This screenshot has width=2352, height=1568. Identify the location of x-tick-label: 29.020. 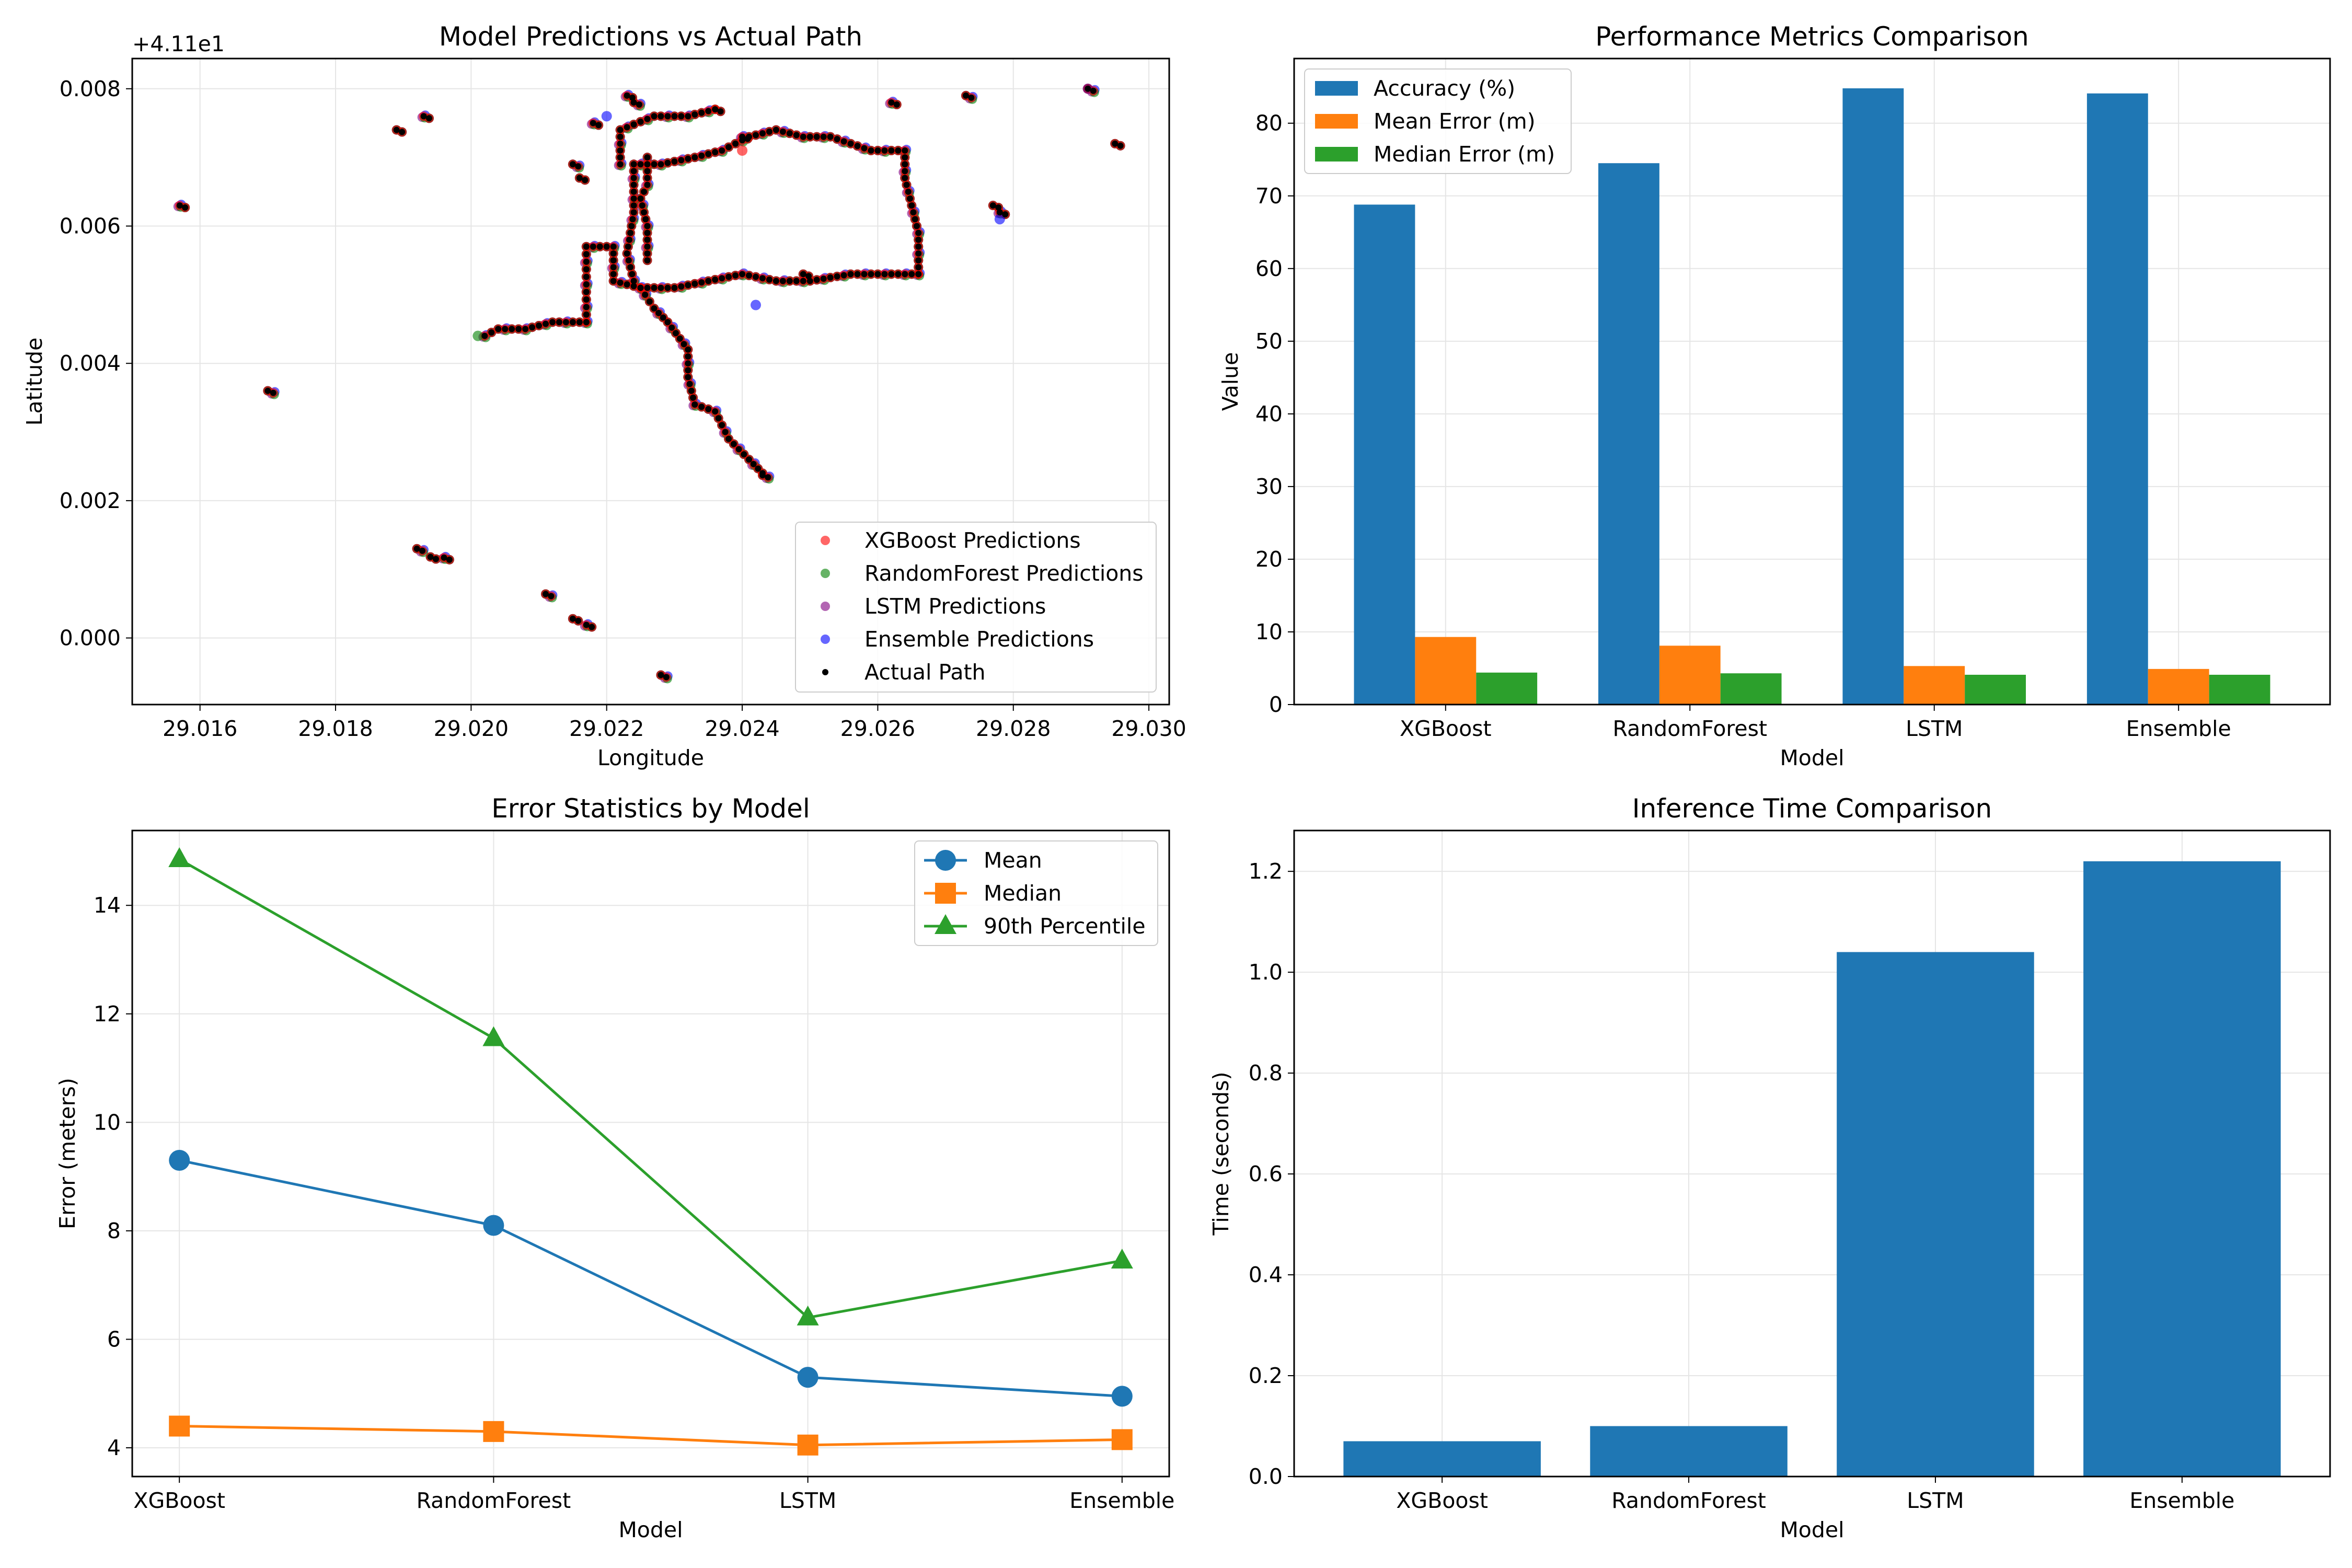
(471, 728).